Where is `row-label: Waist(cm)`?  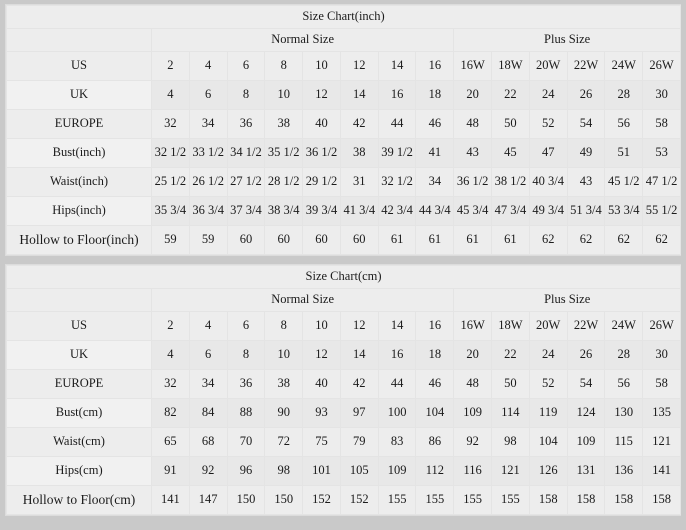
row-label: Waist(cm) is located at coordinates (79, 442).